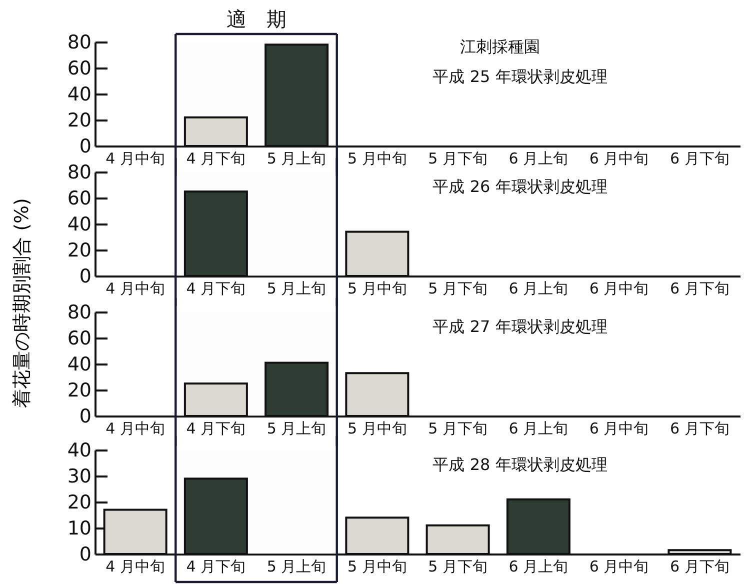 The height and width of the screenshot is (586, 746). Describe the element at coordinates (79, 529) in the screenshot. I see `y-tick-label: 10` at that location.